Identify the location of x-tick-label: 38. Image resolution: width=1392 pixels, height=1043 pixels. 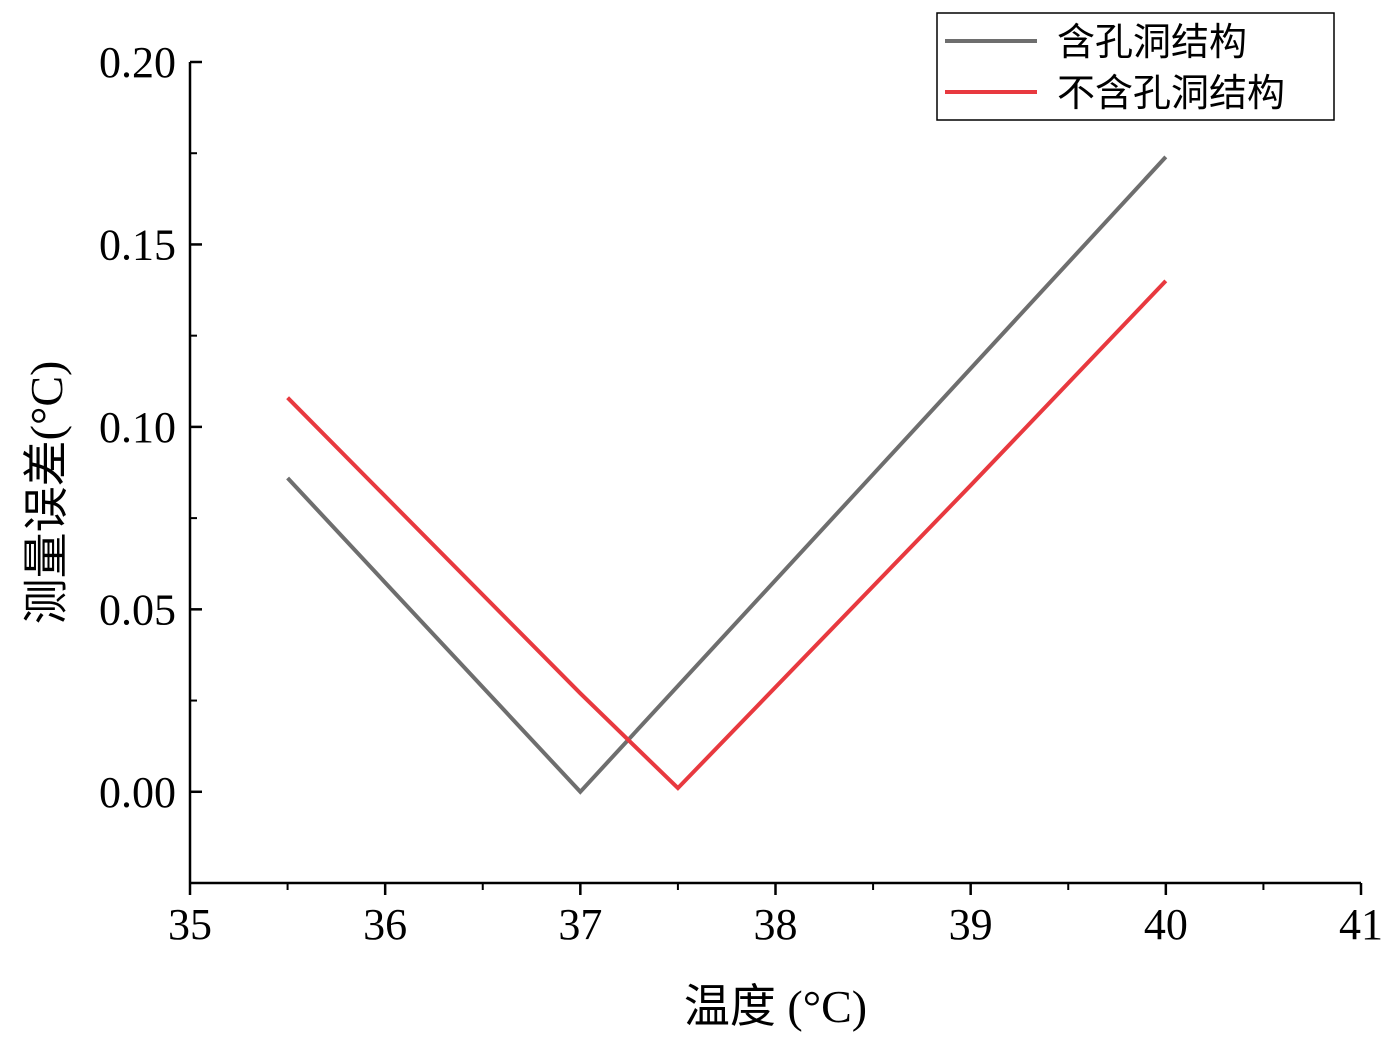
(776, 924).